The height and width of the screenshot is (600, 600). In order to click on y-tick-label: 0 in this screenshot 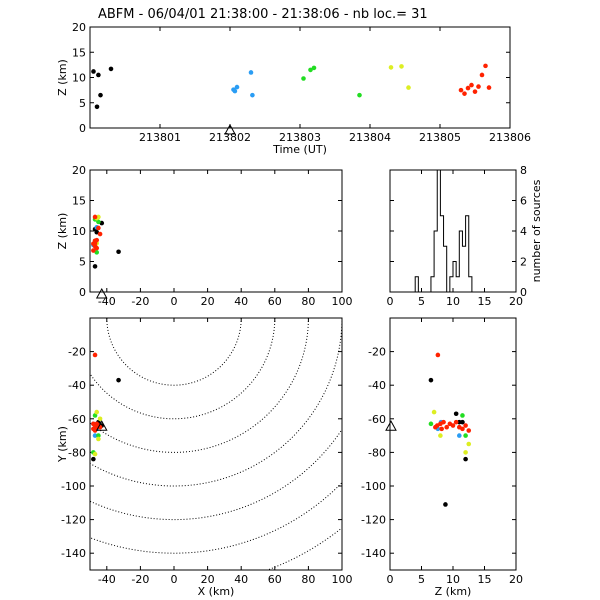, I will do `click(82, 128)`.